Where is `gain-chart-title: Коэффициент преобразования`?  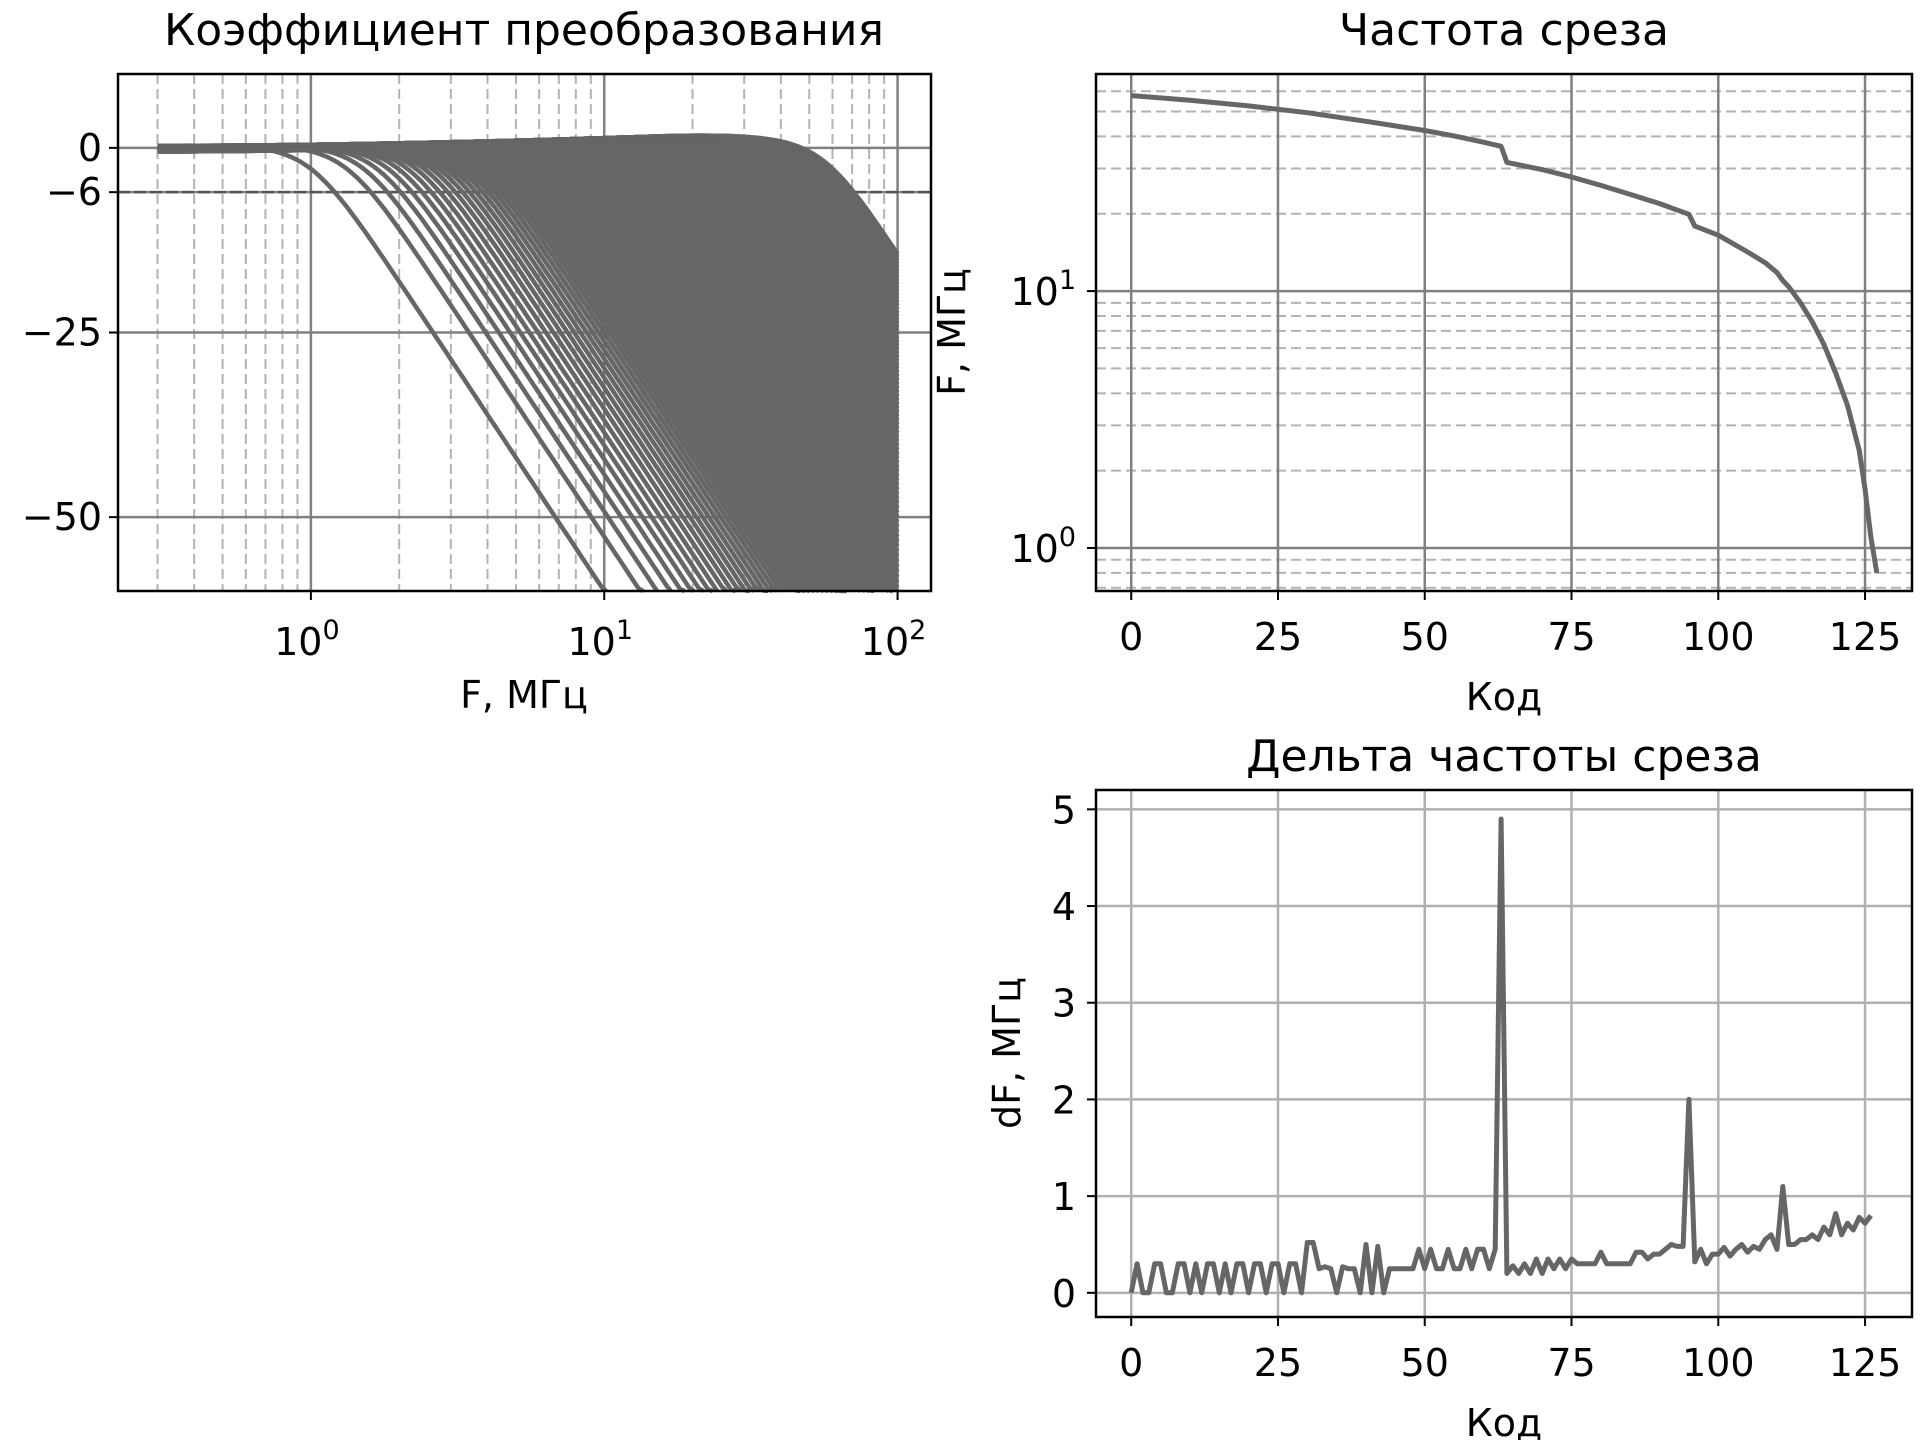
gain-chart-title: Коэффициент преобразования is located at coordinates (524, 30).